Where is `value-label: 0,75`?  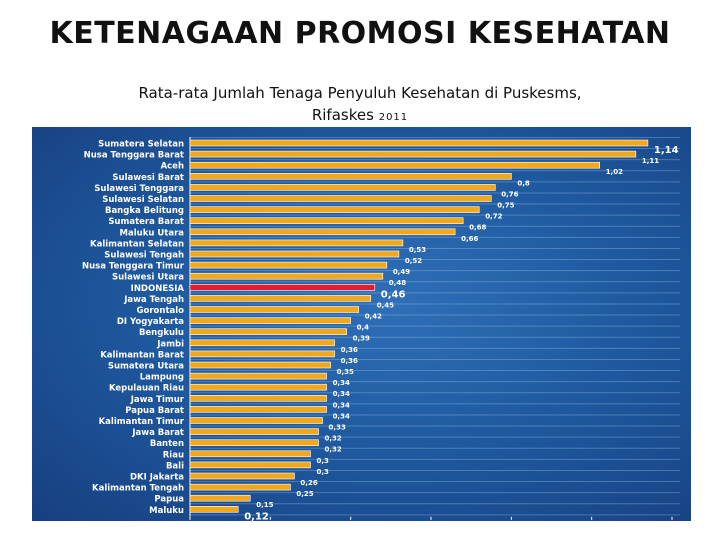 value-label: 0,75 is located at coordinates (505, 206).